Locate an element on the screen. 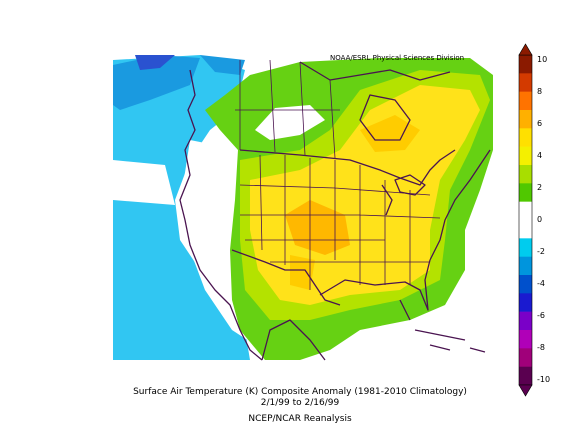 The height and width of the screenshot is (437, 565). colorbar-tick-label: -8 is located at coordinates (541, 347).